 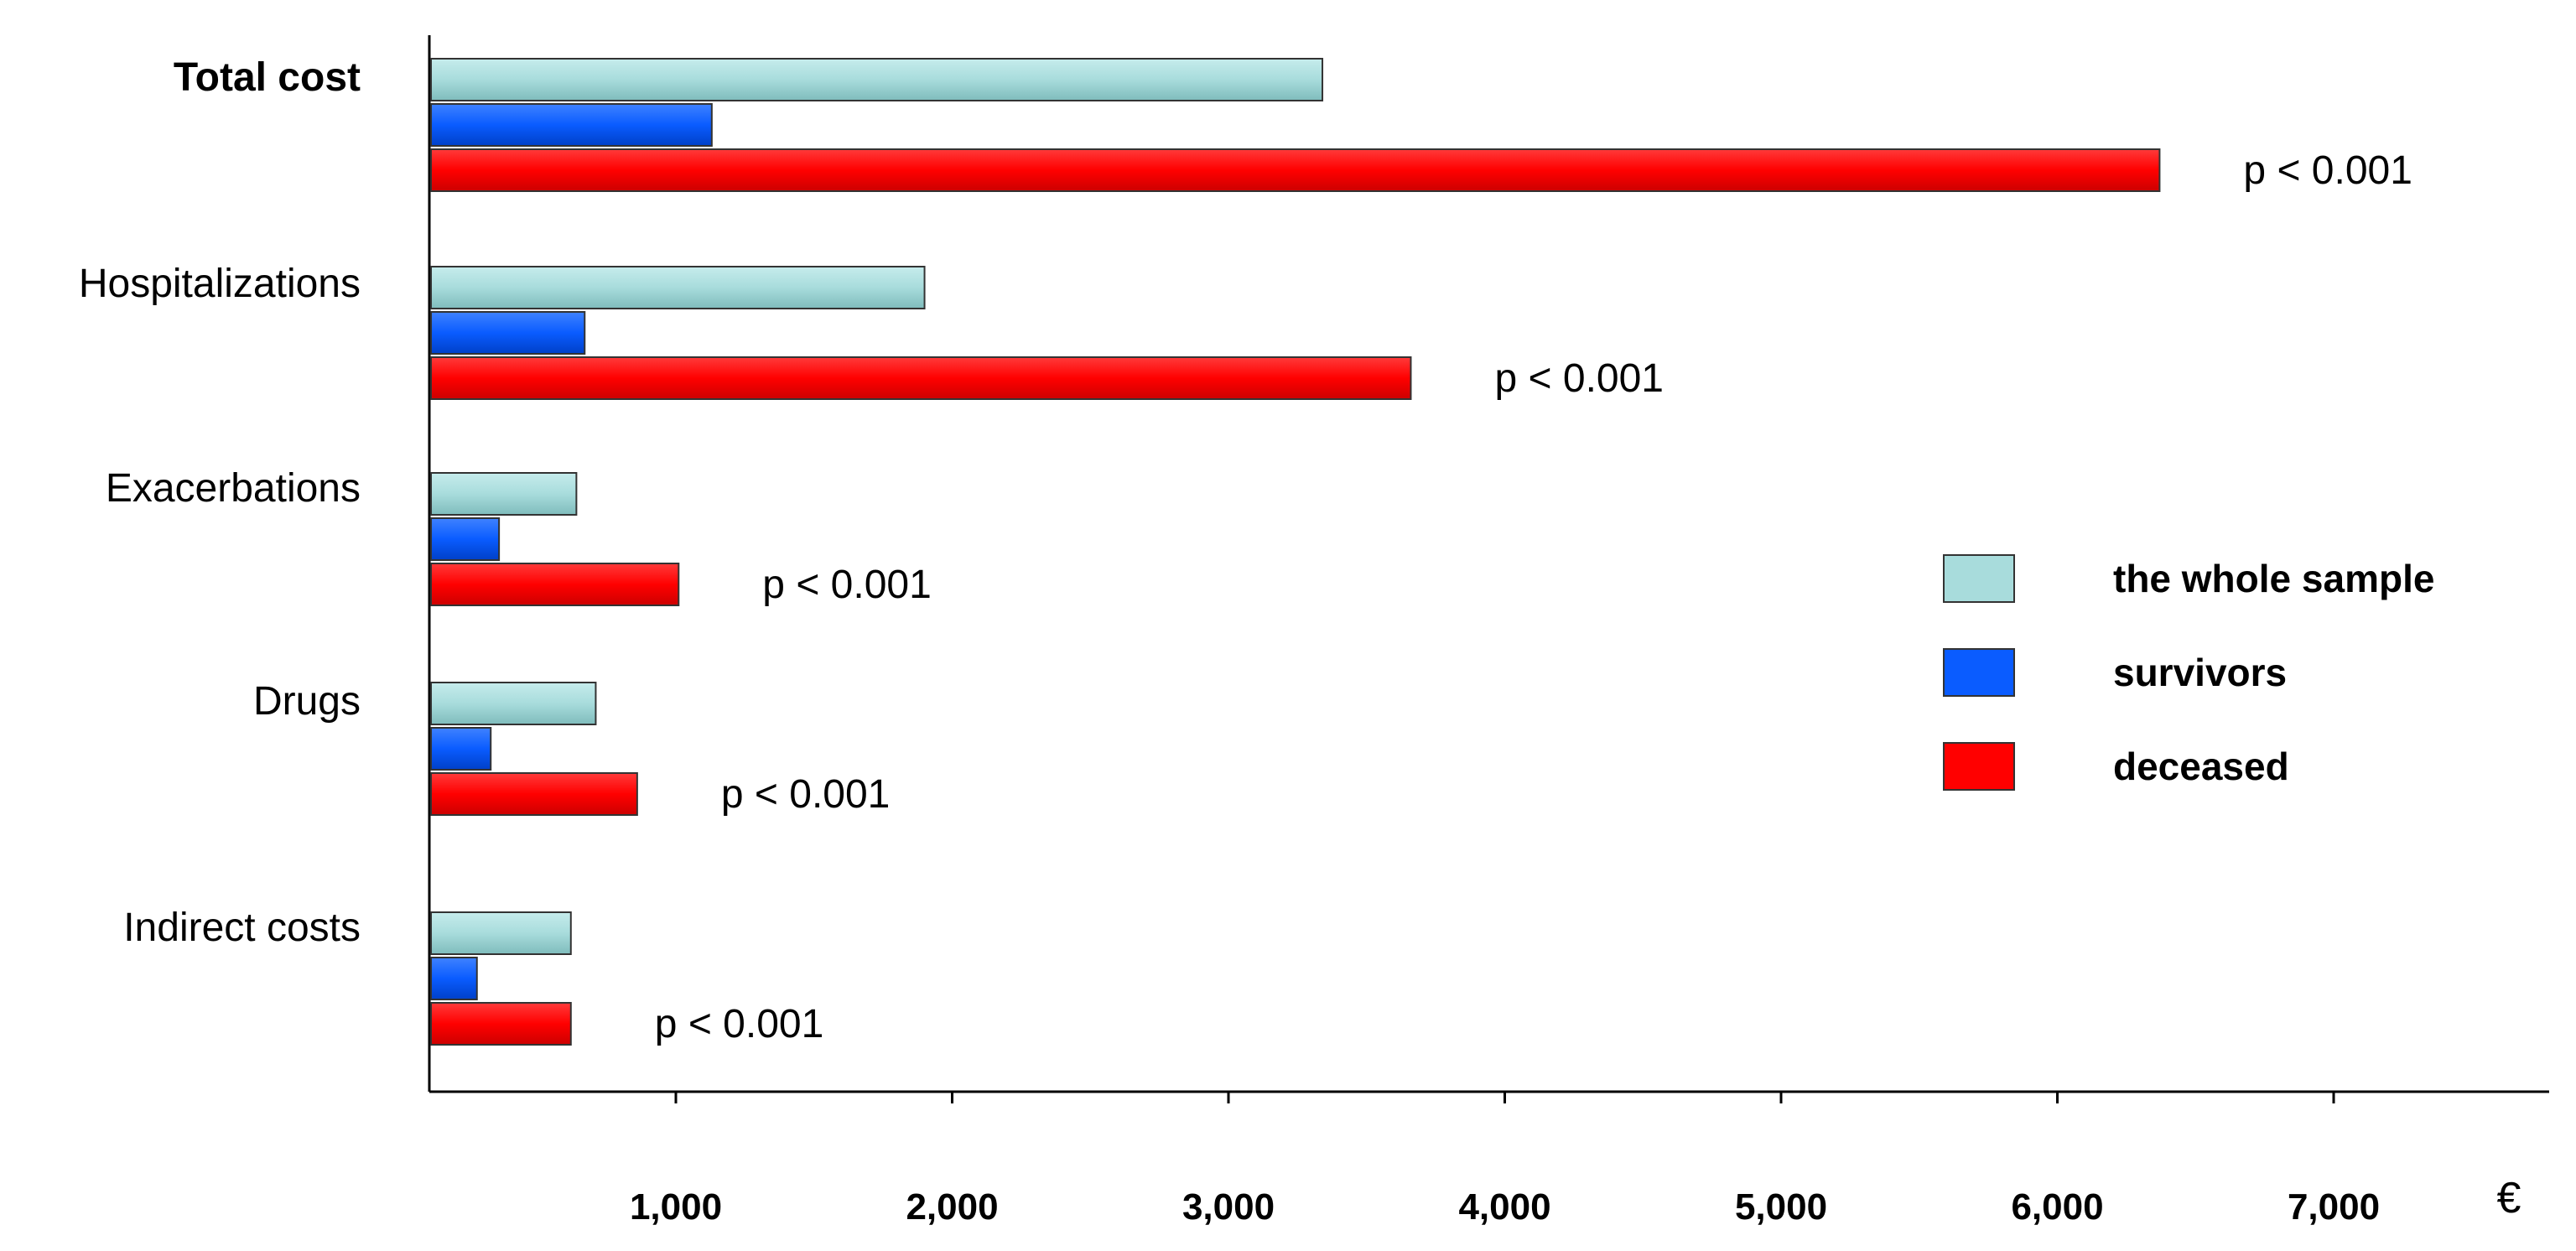 What do you see at coordinates (2201, 766) in the screenshot?
I see `legend-label: deceased` at bounding box center [2201, 766].